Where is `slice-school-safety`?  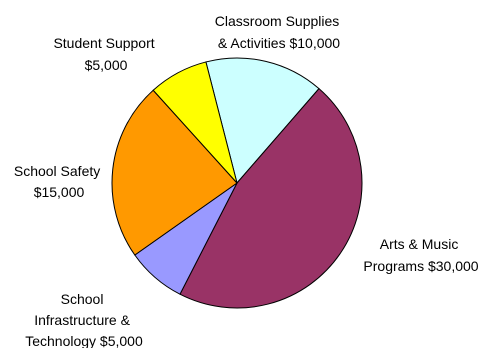 slice-school-safety is located at coordinates (174, 172).